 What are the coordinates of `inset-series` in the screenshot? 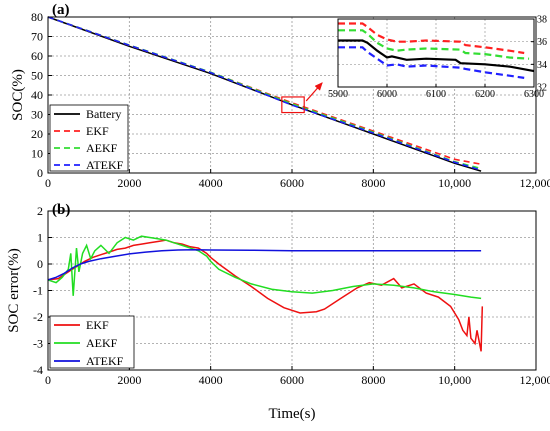 It's located at (436, 50).